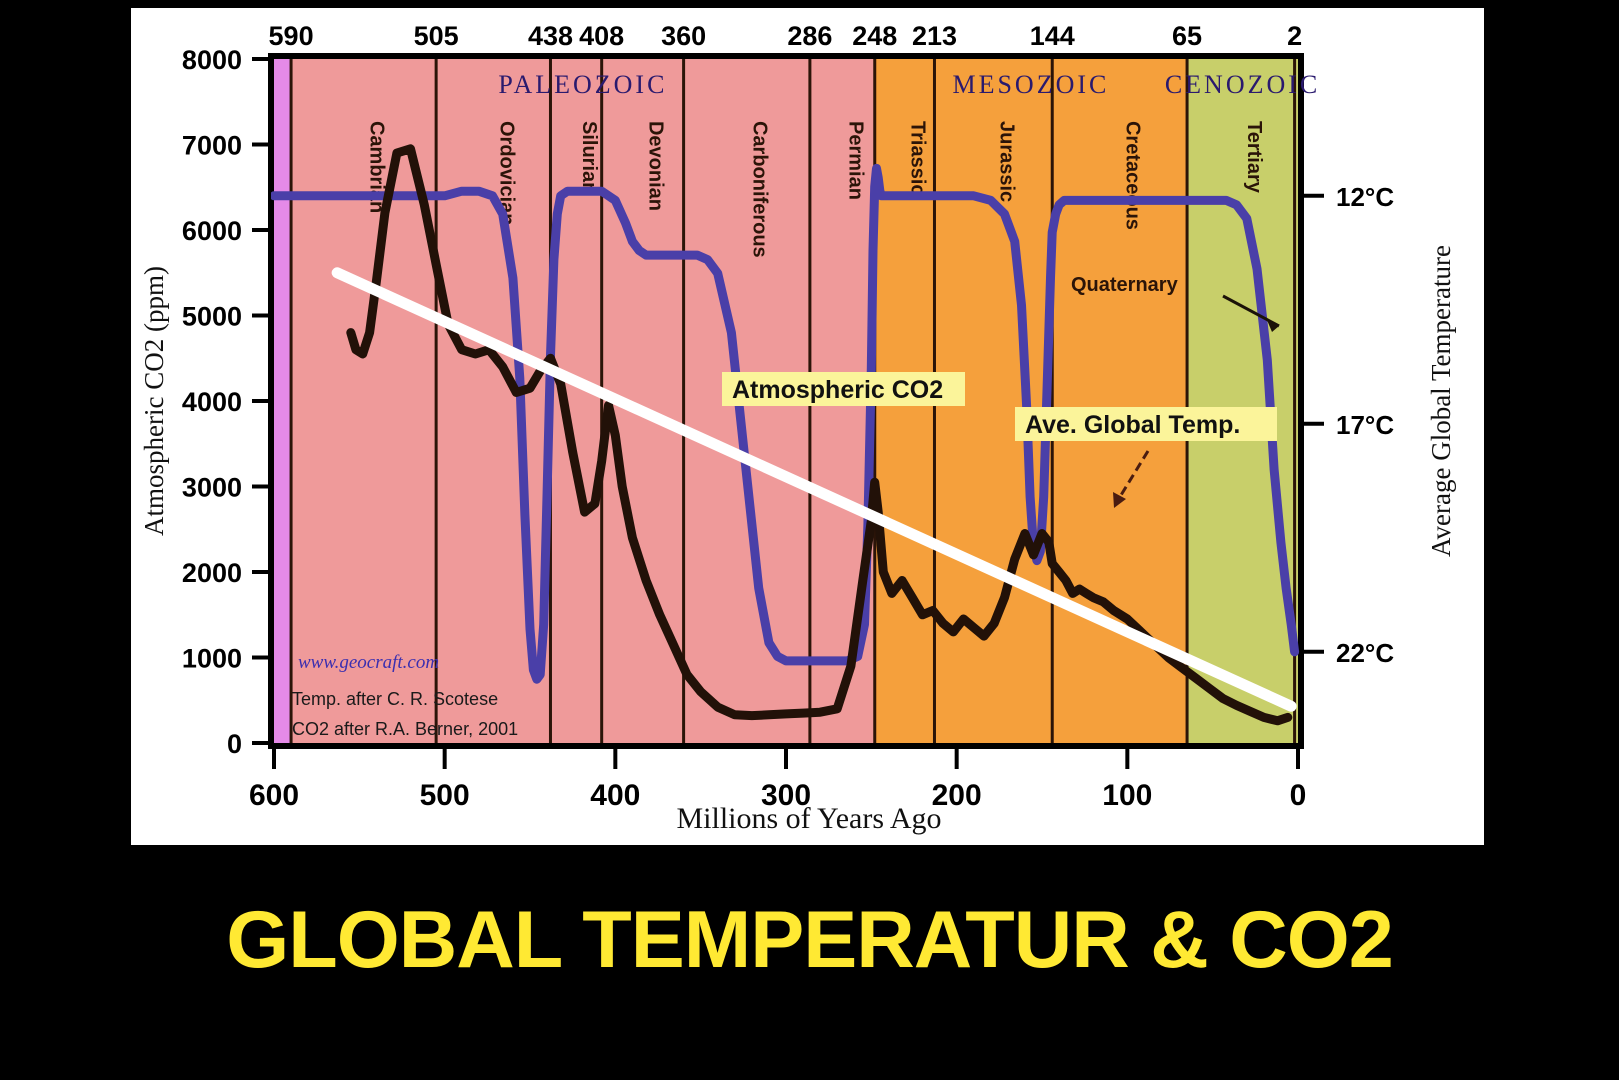 This screenshot has height=1080, width=1619. Describe the element at coordinates (377, 167) in the screenshot. I see `period-label-cambrian: Cambrian` at that location.